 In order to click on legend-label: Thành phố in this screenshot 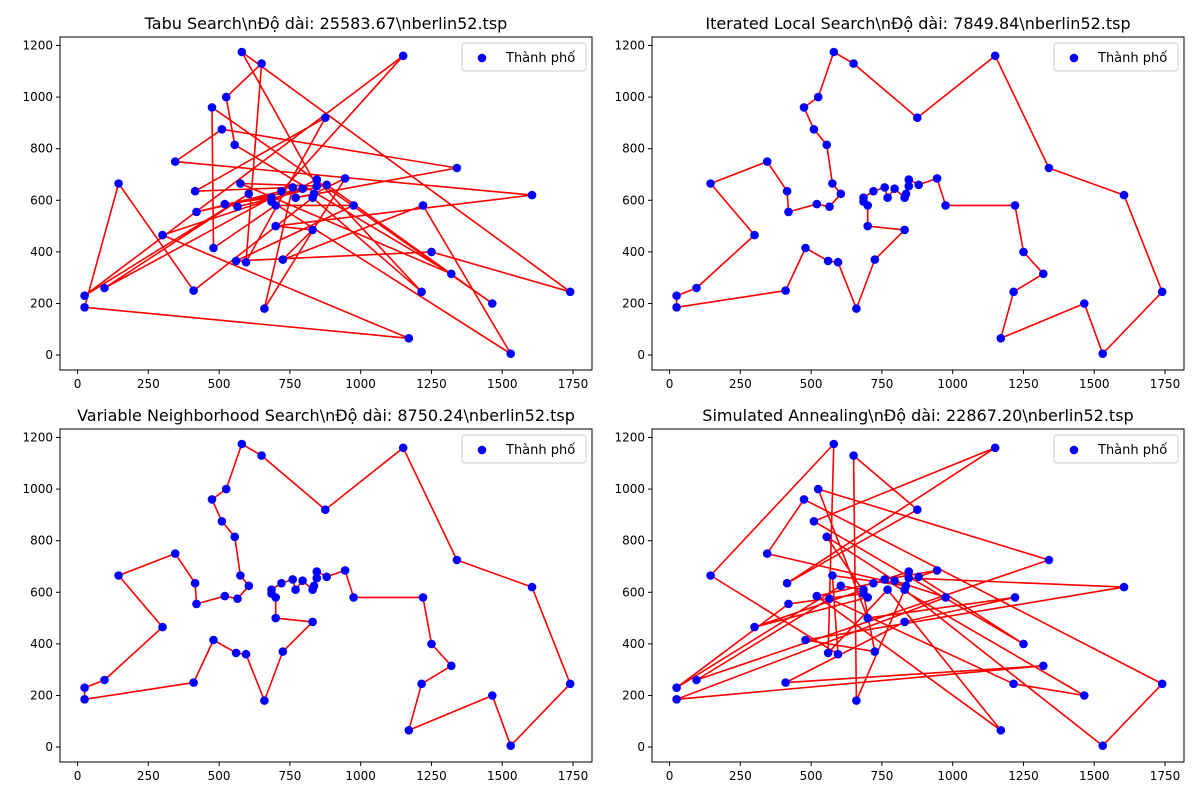, I will do `click(540, 450)`.